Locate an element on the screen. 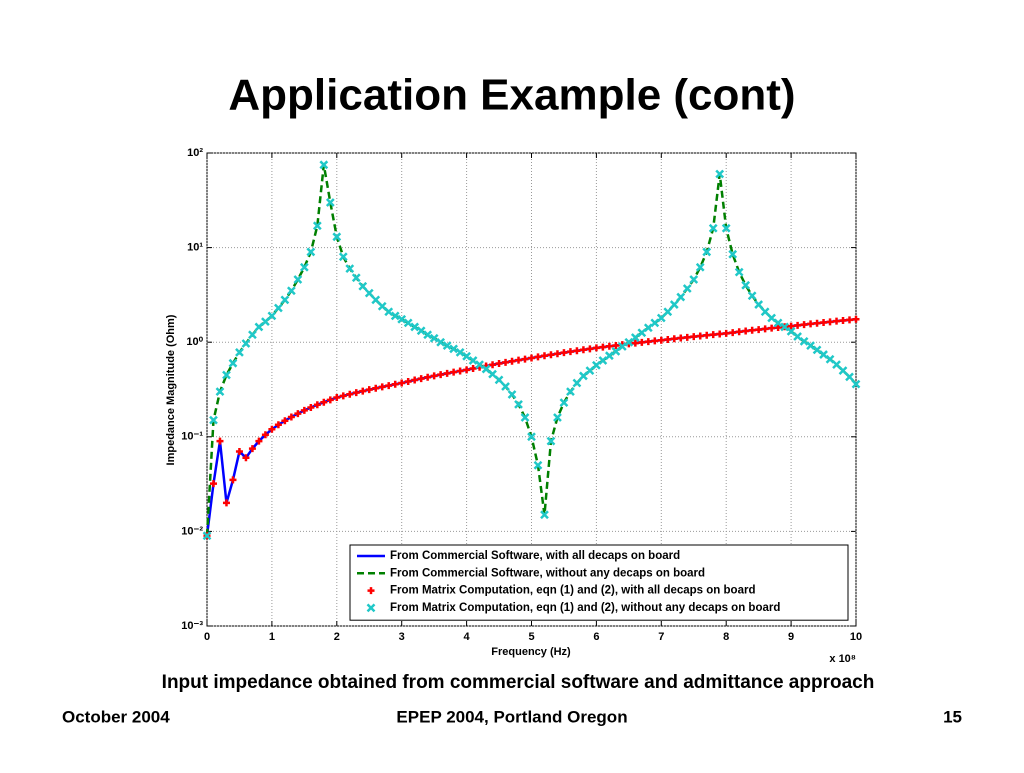 This screenshot has height=773, width=1024. x-tick-label: 2 is located at coordinates (337, 637).